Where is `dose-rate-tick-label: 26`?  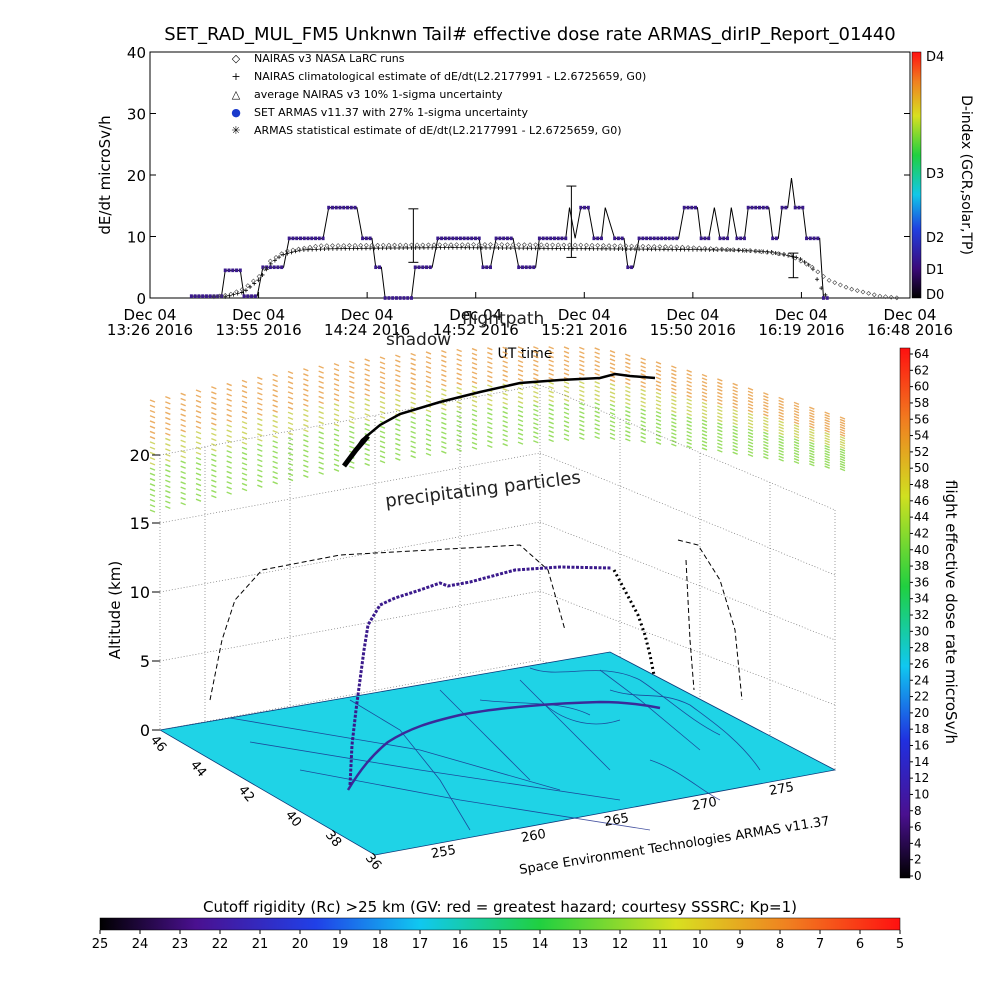
dose-rate-tick-label: 26 is located at coordinates (921, 664).